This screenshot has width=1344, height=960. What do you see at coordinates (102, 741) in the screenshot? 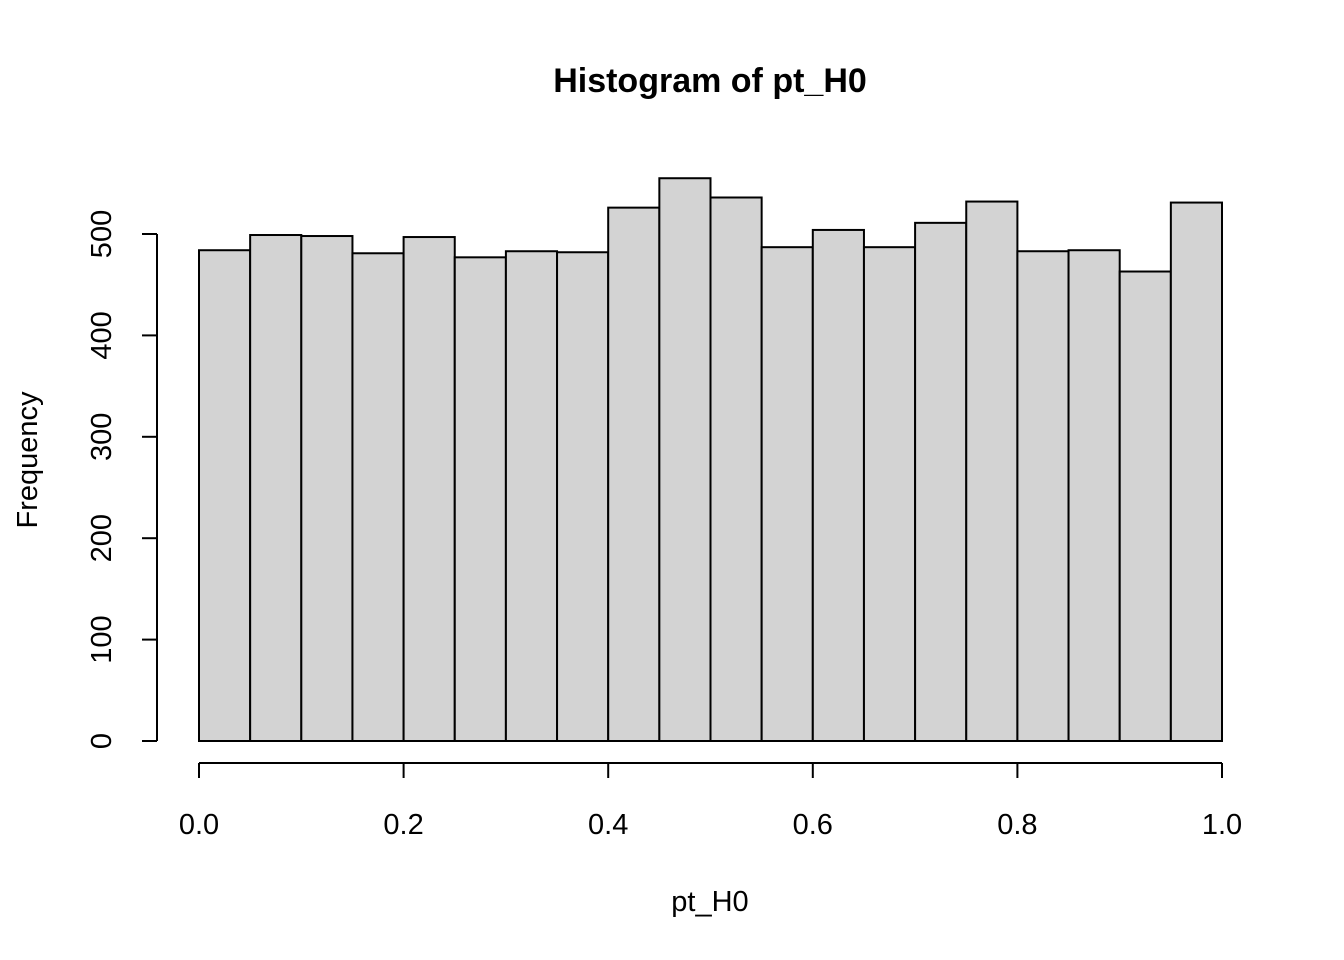
I see `y-tick-label: 0` at bounding box center [102, 741].